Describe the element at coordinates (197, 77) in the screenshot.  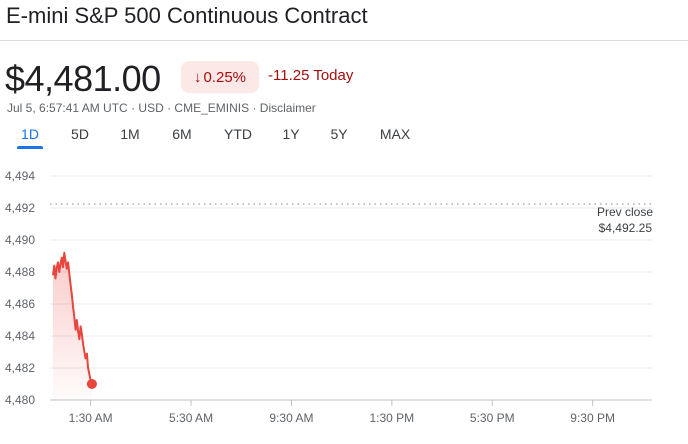
I see `arrow-down-icon: ↓` at that location.